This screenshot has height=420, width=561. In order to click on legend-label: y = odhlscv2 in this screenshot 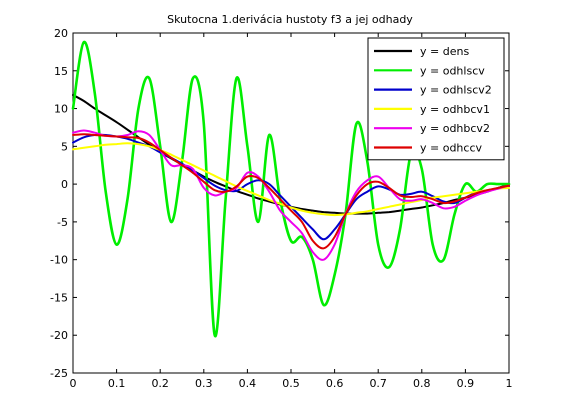, I will do `click(456, 90)`.